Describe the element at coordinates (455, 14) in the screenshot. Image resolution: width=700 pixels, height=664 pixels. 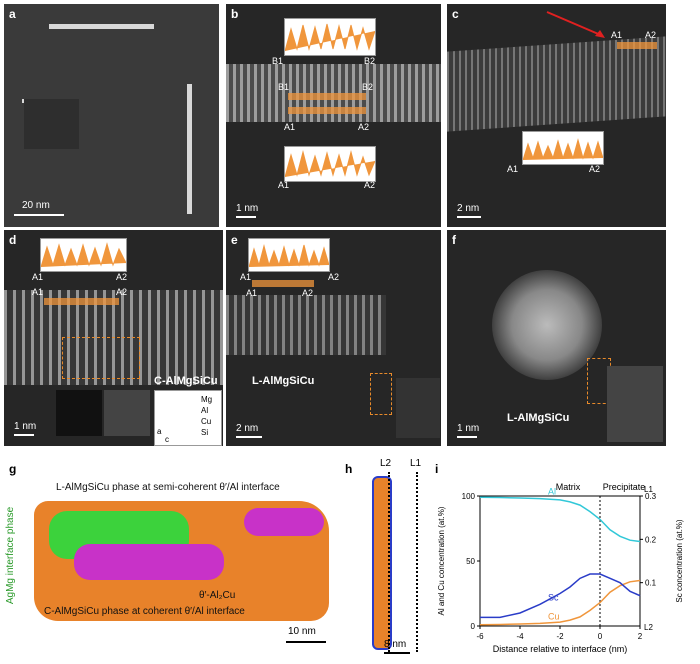
I see `panel-c-label: c` at that location.